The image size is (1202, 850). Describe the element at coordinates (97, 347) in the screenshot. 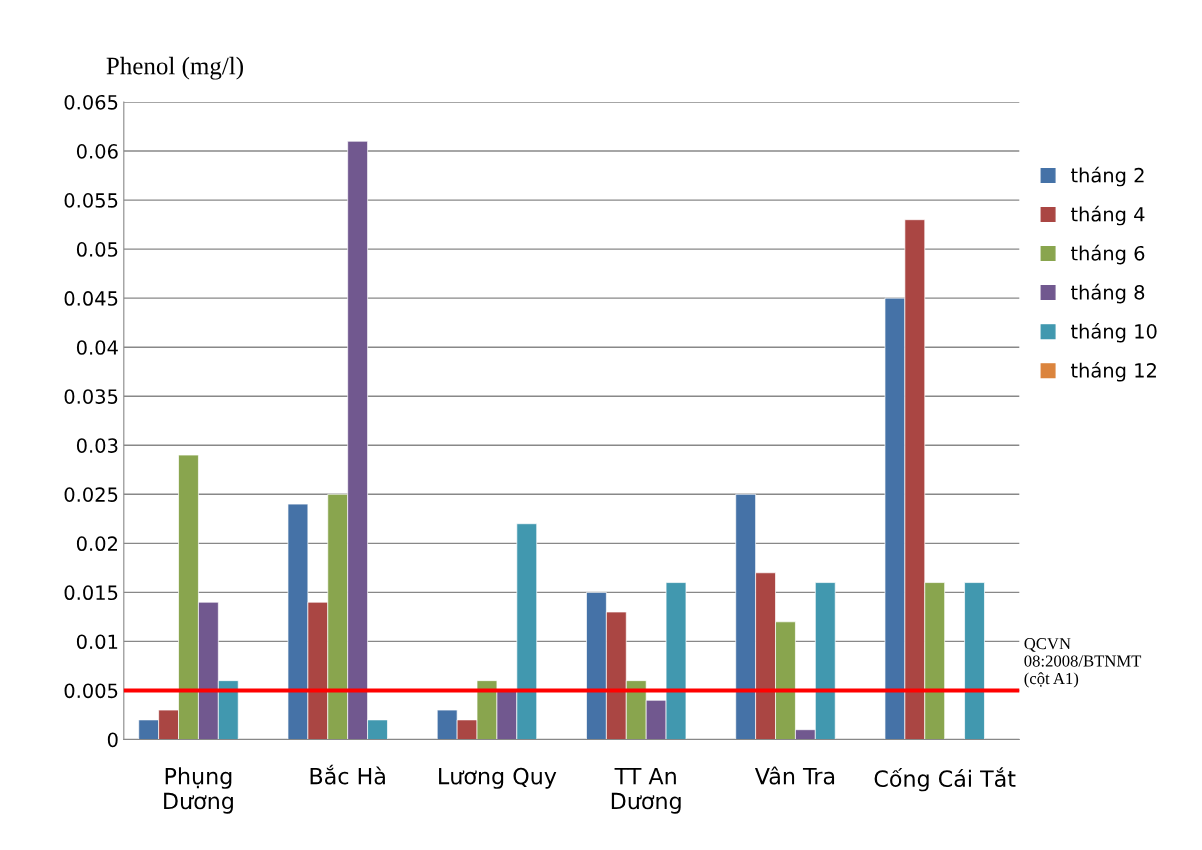

I see `y-tick-label: 0.04` at that location.